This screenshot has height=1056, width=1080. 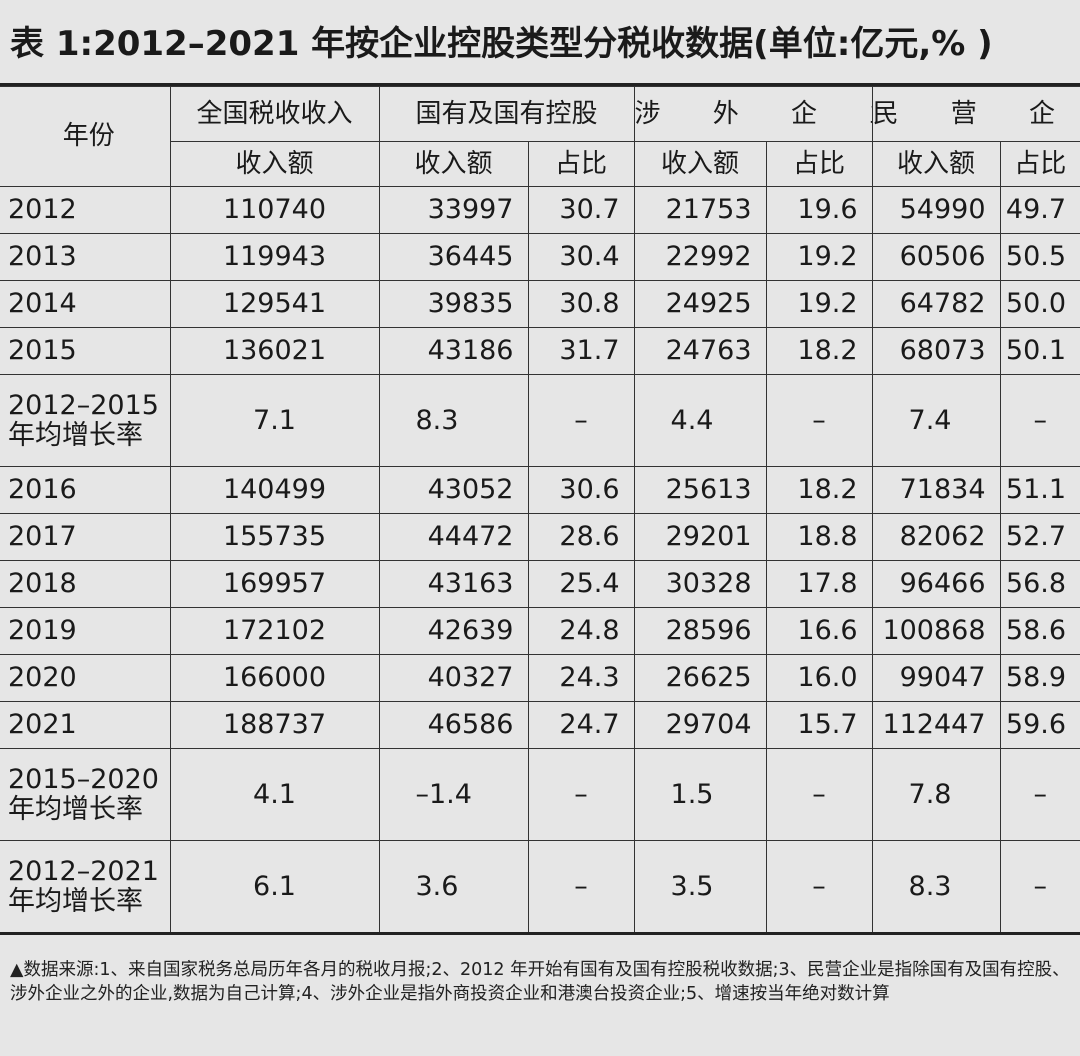 I want to click on cell-private-income: 96466, so click(x=936, y=584).